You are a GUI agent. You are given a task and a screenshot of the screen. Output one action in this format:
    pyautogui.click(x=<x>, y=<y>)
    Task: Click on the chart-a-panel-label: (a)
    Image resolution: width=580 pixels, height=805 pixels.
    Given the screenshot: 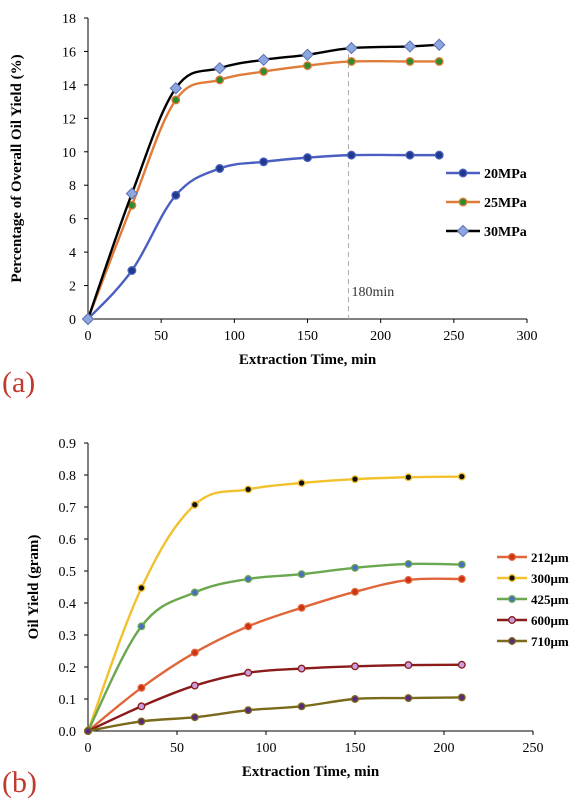 What is the action you would take?
    pyautogui.click(x=18, y=382)
    